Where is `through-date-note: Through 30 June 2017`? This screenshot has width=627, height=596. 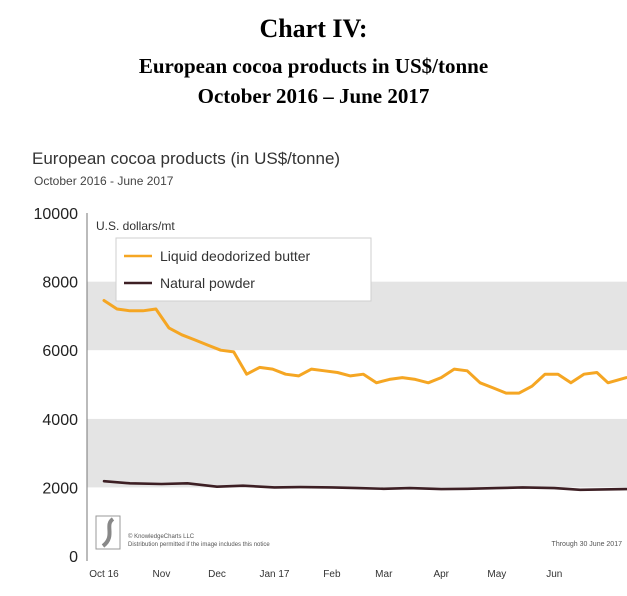 through-date-note: Through 30 June 2017 is located at coordinates (587, 544).